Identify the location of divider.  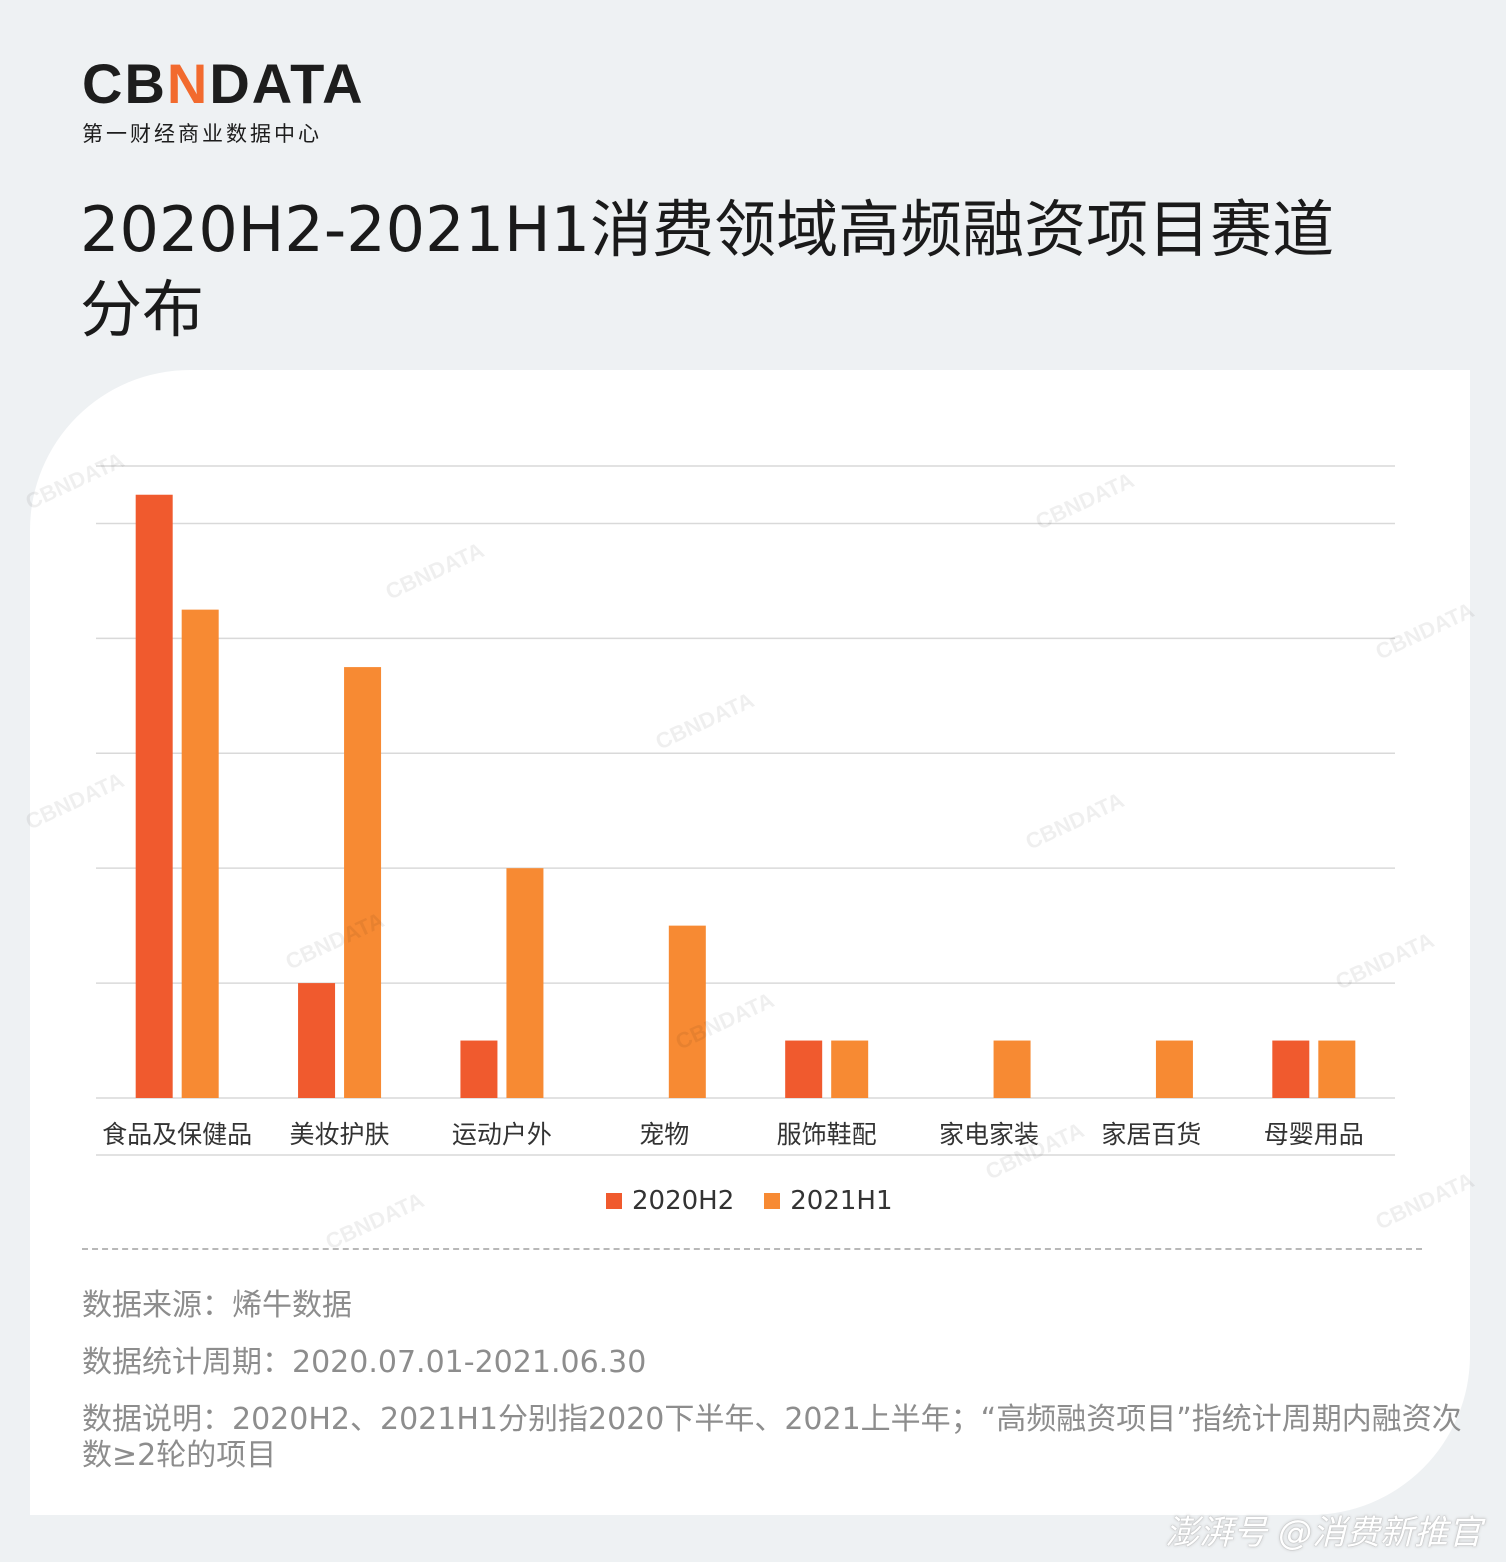
(752, 1249).